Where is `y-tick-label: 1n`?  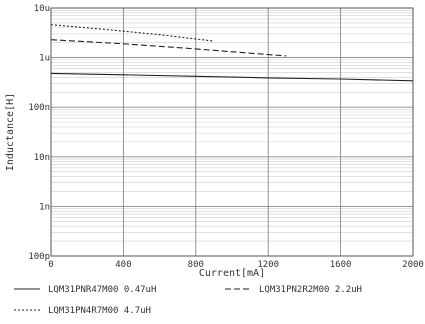 y-tick-label: 1n is located at coordinates (44, 207).